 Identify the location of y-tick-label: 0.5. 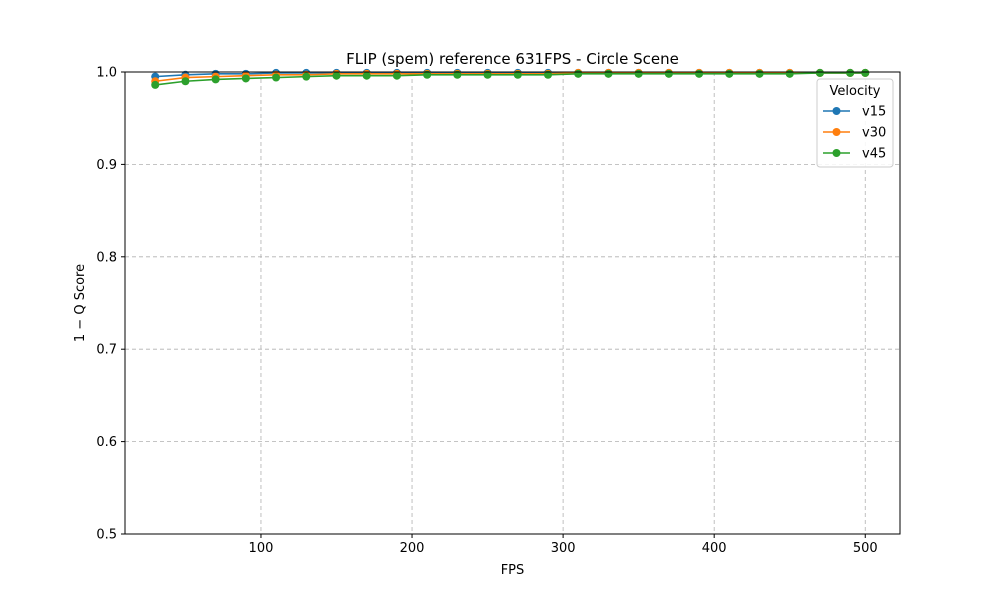
(106, 535).